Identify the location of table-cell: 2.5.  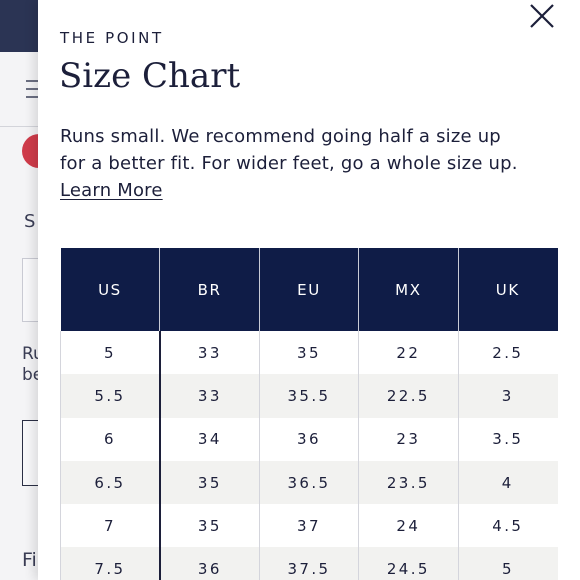
(508, 352).